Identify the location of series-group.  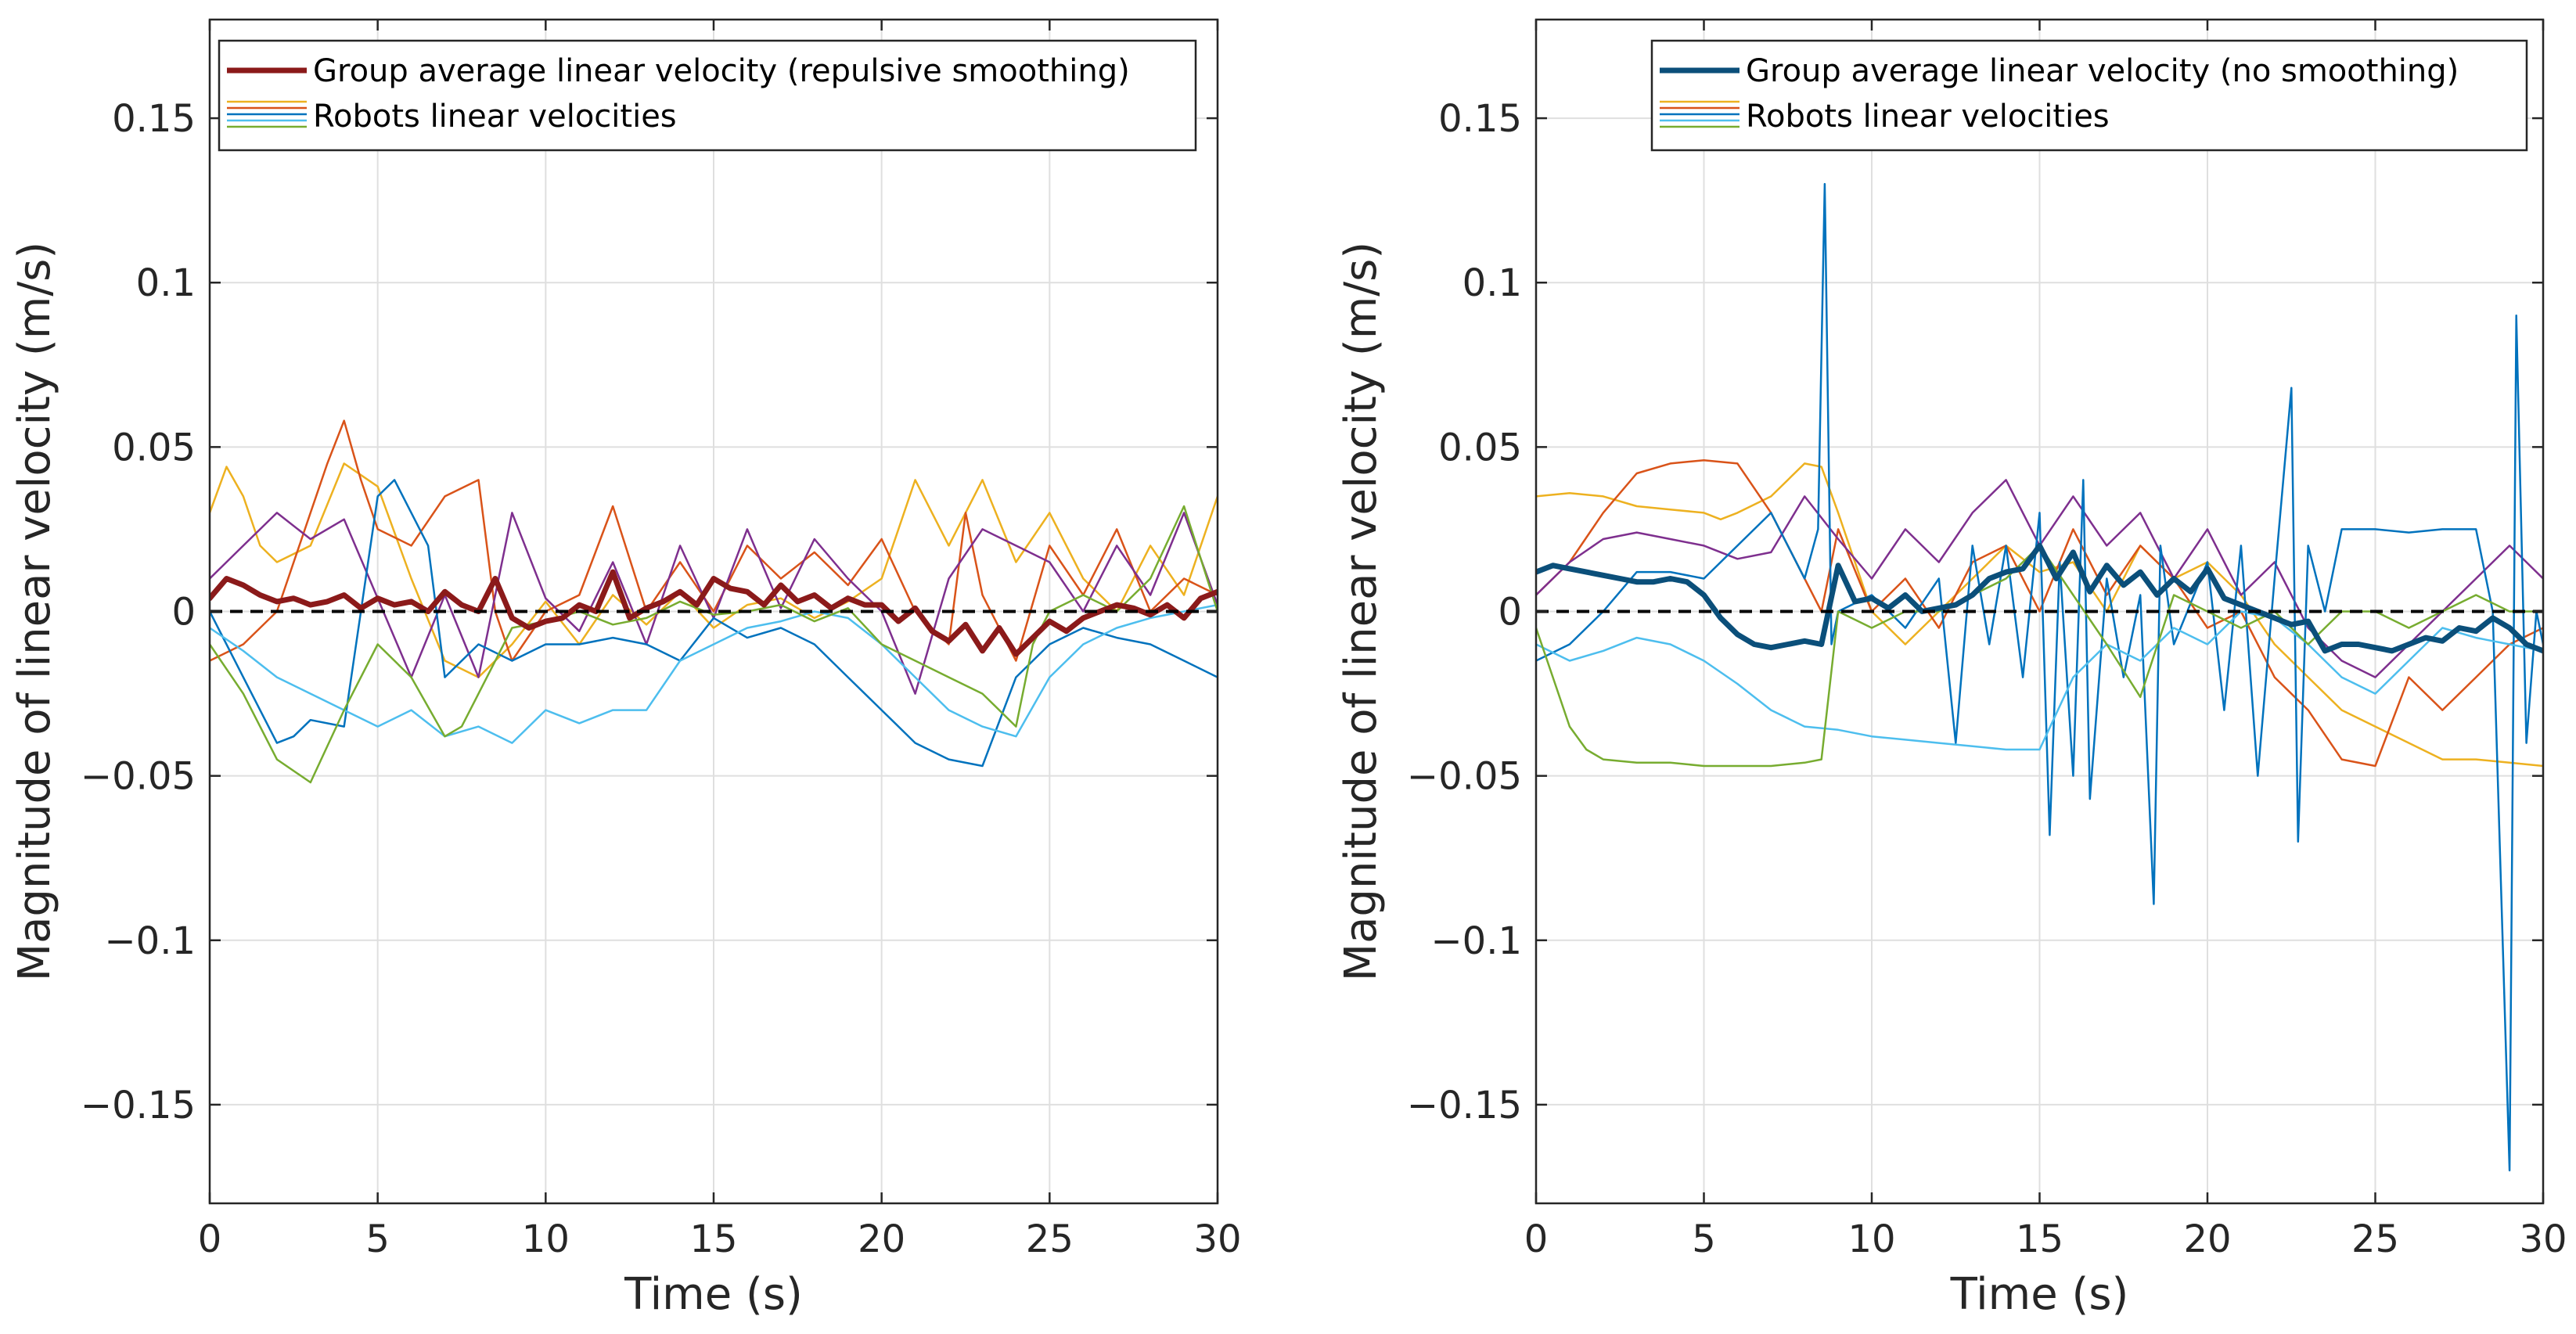
(714, 601).